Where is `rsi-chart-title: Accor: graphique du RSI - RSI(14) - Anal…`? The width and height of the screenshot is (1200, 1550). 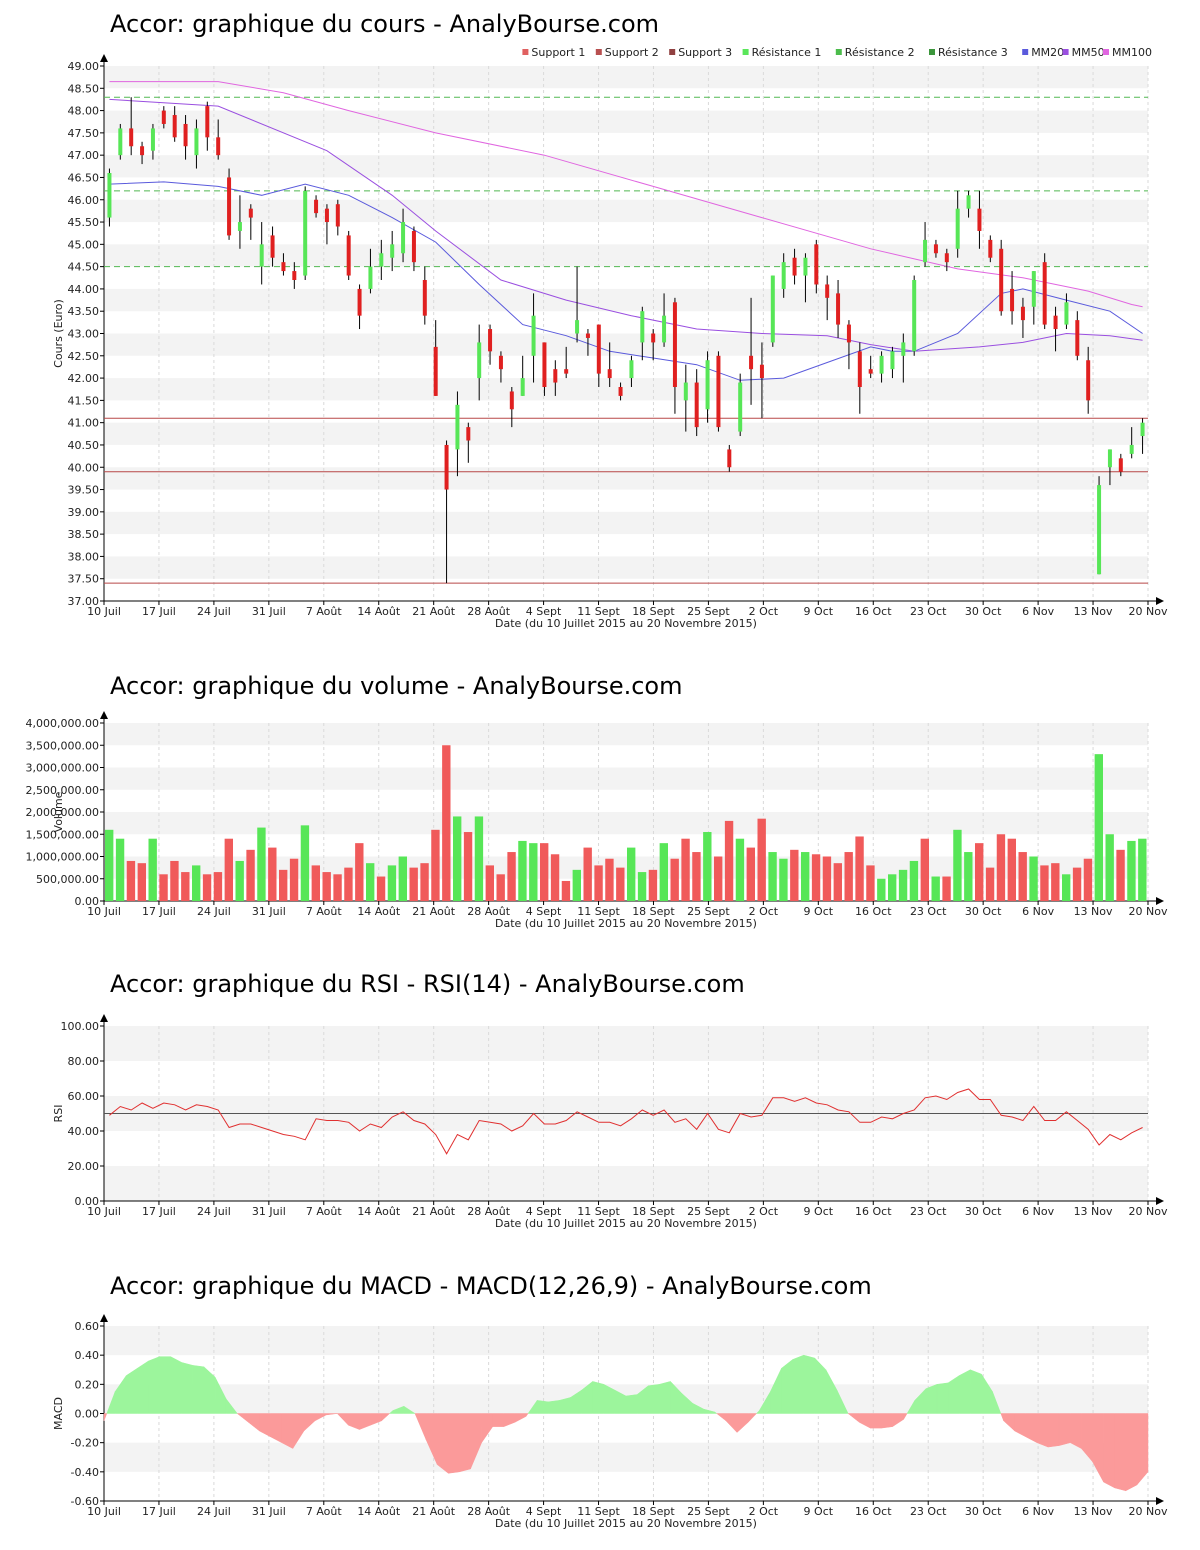 rsi-chart-title: Accor: graphique du RSI - RSI(14) - Anal… is located at coordinates (427, 984).